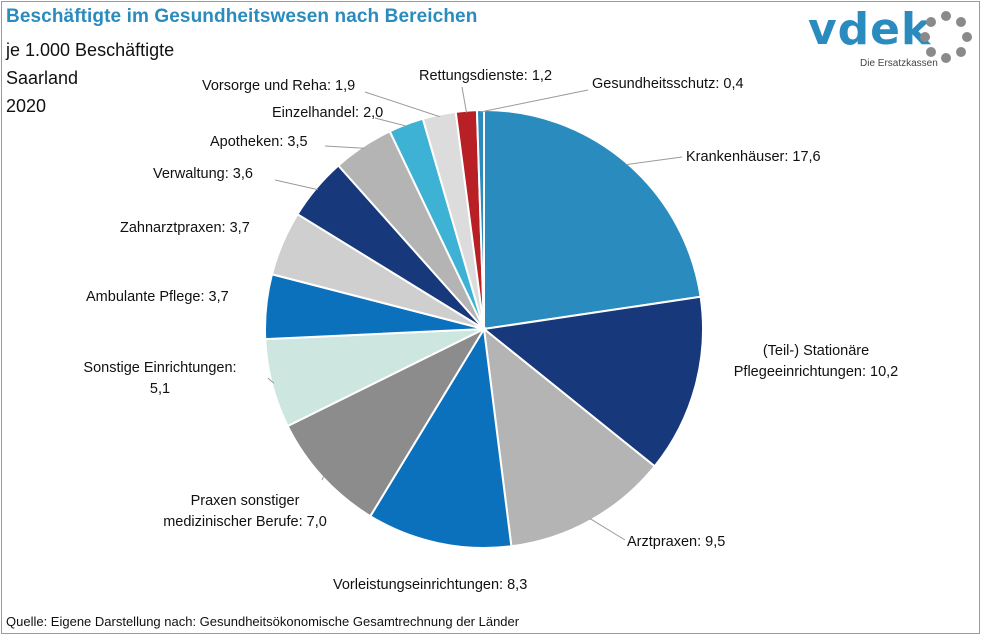 Image resolution: width=981 pixels, height=635 pixels. I want to click on vdek-logo: vdek Die Ersatzkassen, so click(893, 38).